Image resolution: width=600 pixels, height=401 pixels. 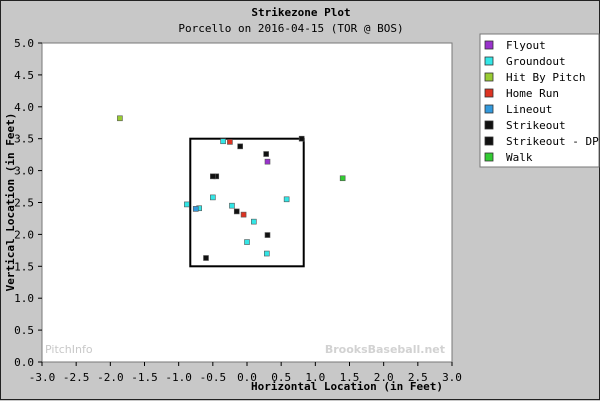 What do you see at coordinates (24, 75) in the screenshot?
I see `y-tick-label: 4.5` at bounding box center [24, 75].